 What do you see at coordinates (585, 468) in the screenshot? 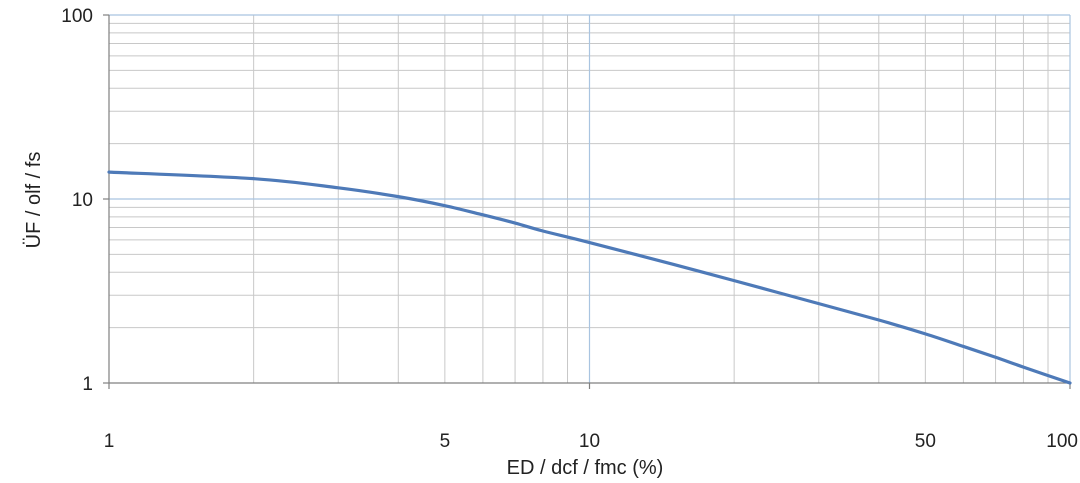
I see `x-axis-title: ED / dcf / fmc (%)` at bounding box center [585, 468].